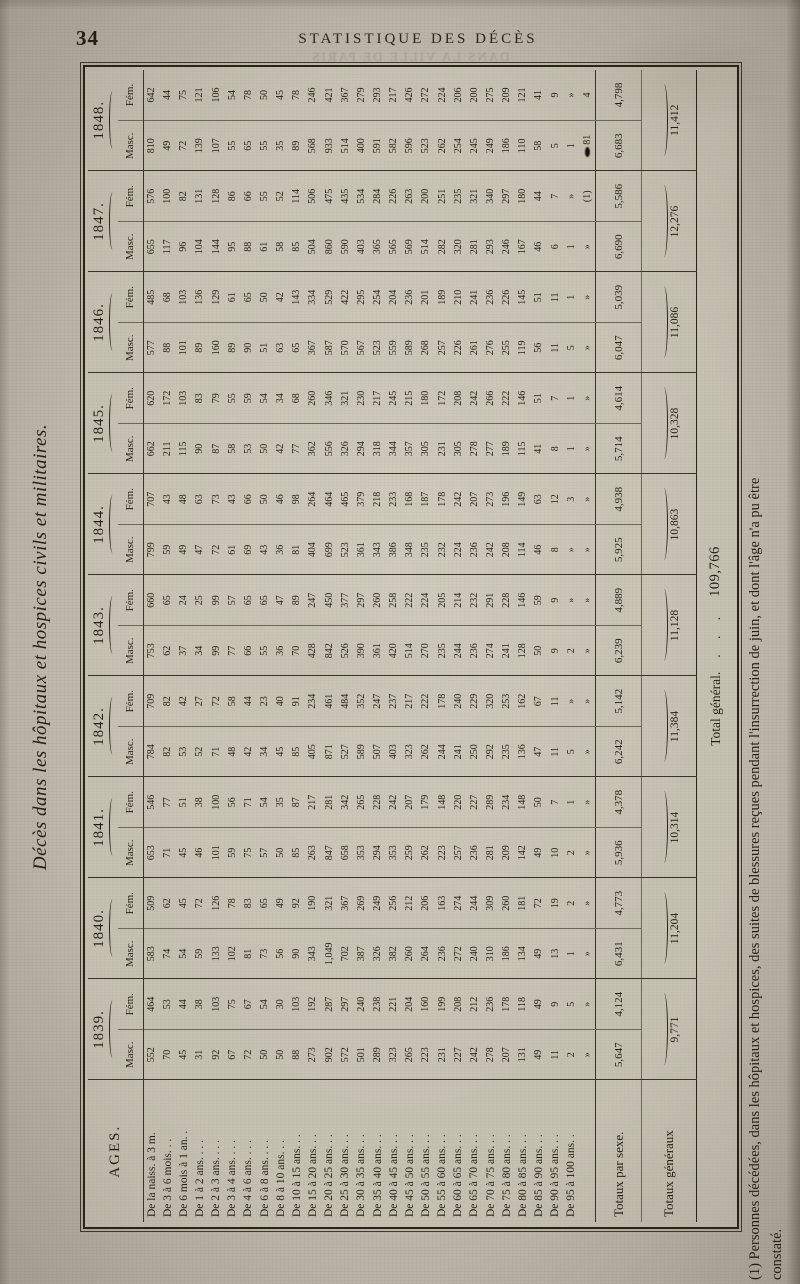 The image size is (800, 1284). Describe the element at coordinates (329, 953) in the screenshot. I see `value-cell-masc: 1,049` at that location.